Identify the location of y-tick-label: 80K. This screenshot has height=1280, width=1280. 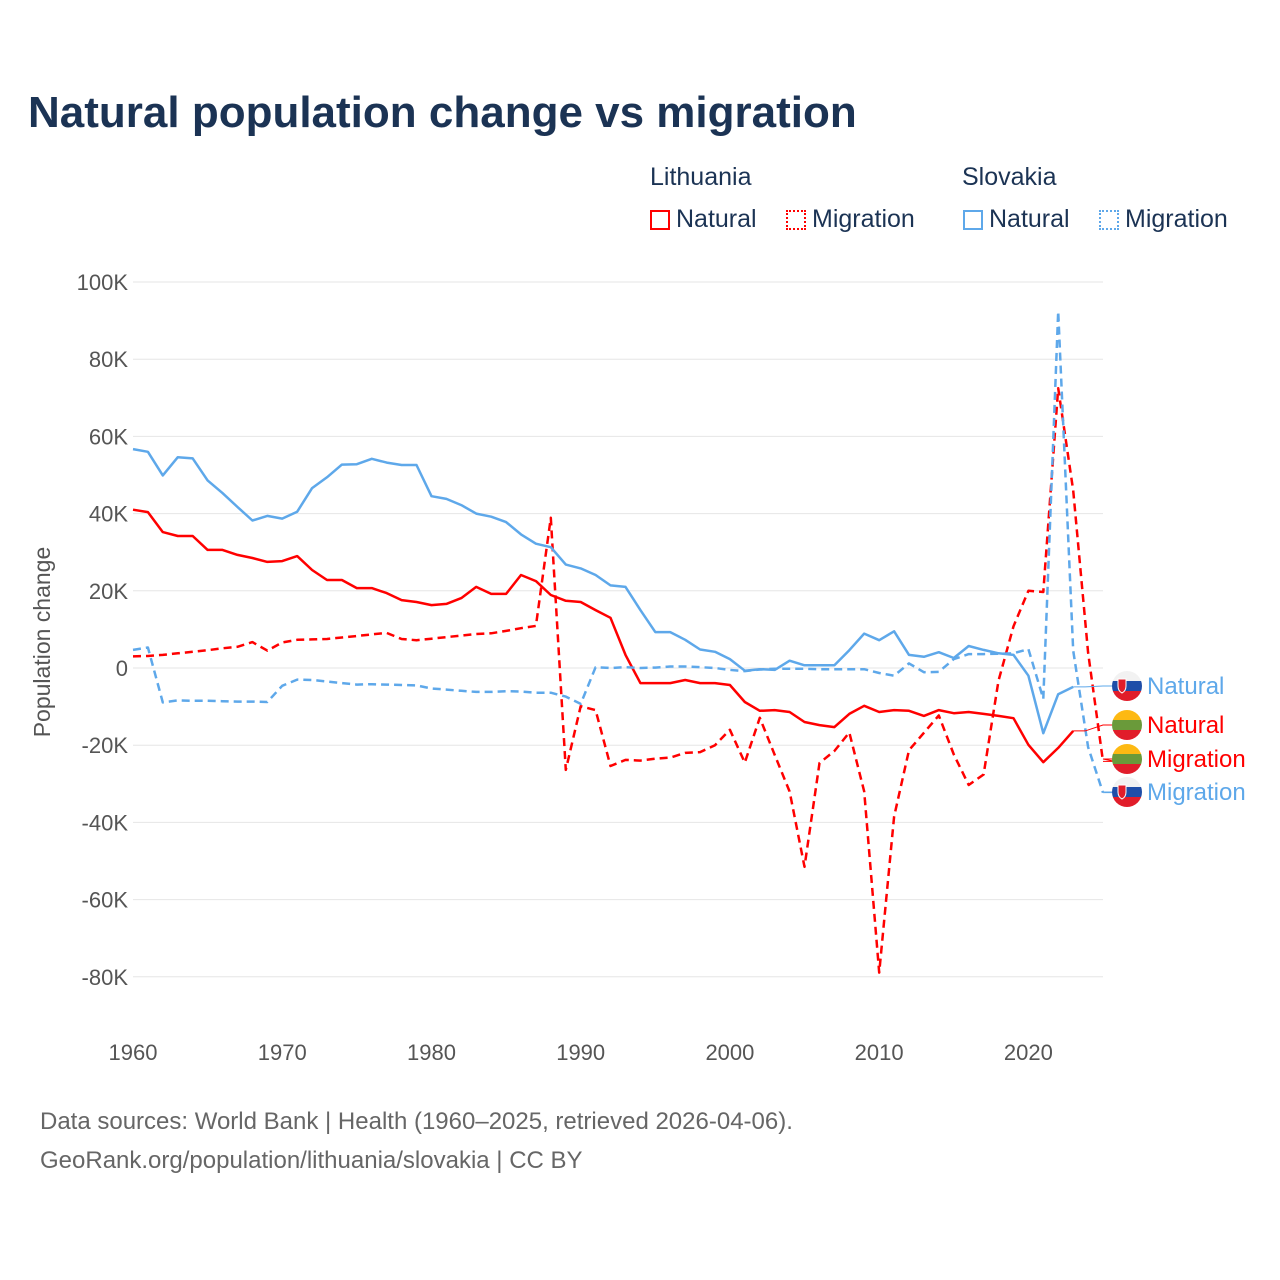
(108, 359).